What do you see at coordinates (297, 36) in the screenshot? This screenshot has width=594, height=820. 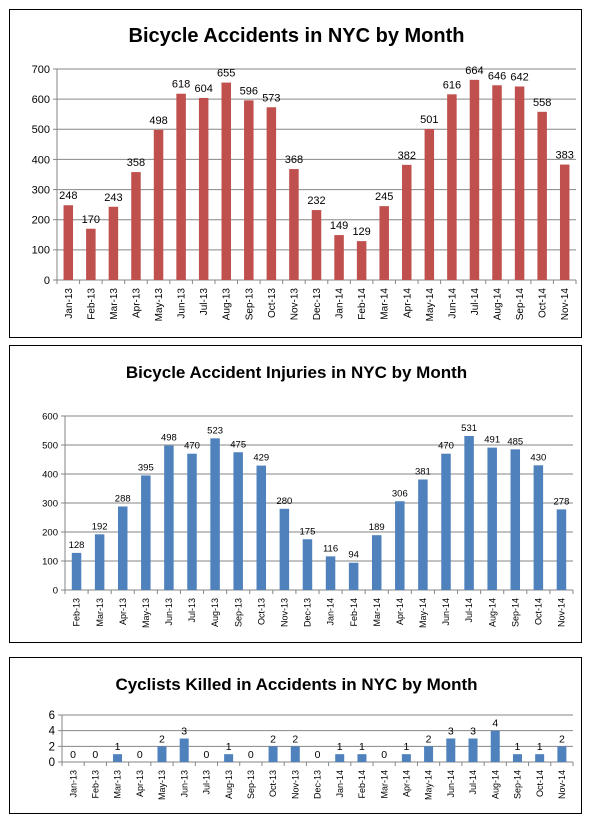 I see `chart-title: Bicycle Accidents in NYC by Month` at bounding box center [297, 36].